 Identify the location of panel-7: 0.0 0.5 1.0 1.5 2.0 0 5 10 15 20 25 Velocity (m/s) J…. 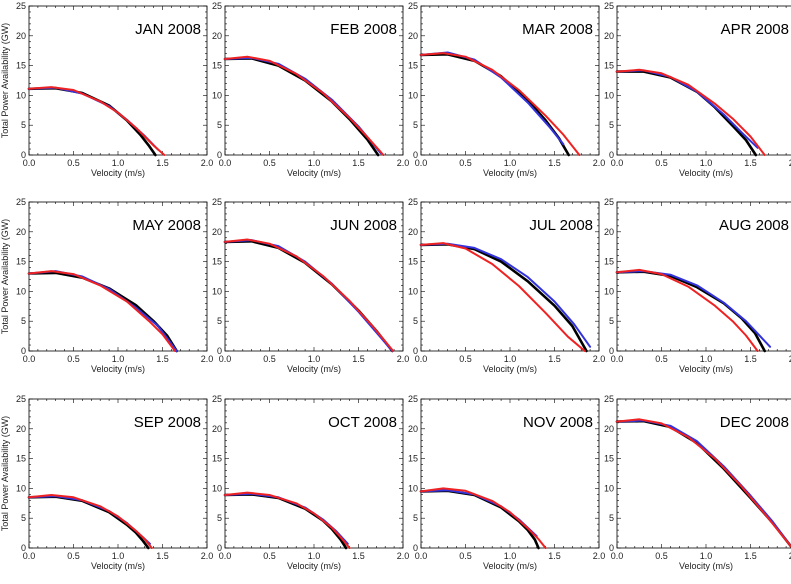
(506, 285).